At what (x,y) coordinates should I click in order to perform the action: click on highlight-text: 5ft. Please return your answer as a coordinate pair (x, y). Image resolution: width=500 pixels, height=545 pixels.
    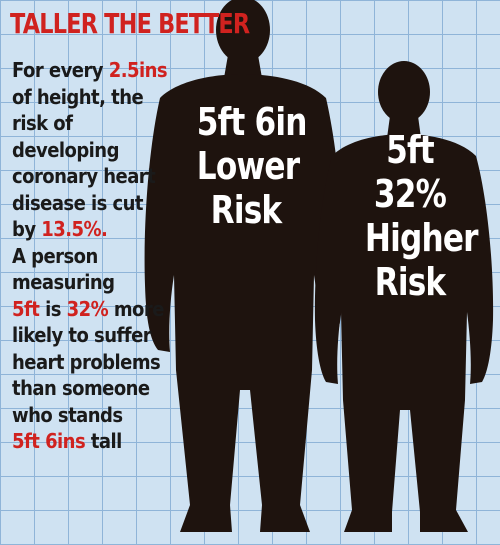
    Looking at the image, I should click on (26, 308).